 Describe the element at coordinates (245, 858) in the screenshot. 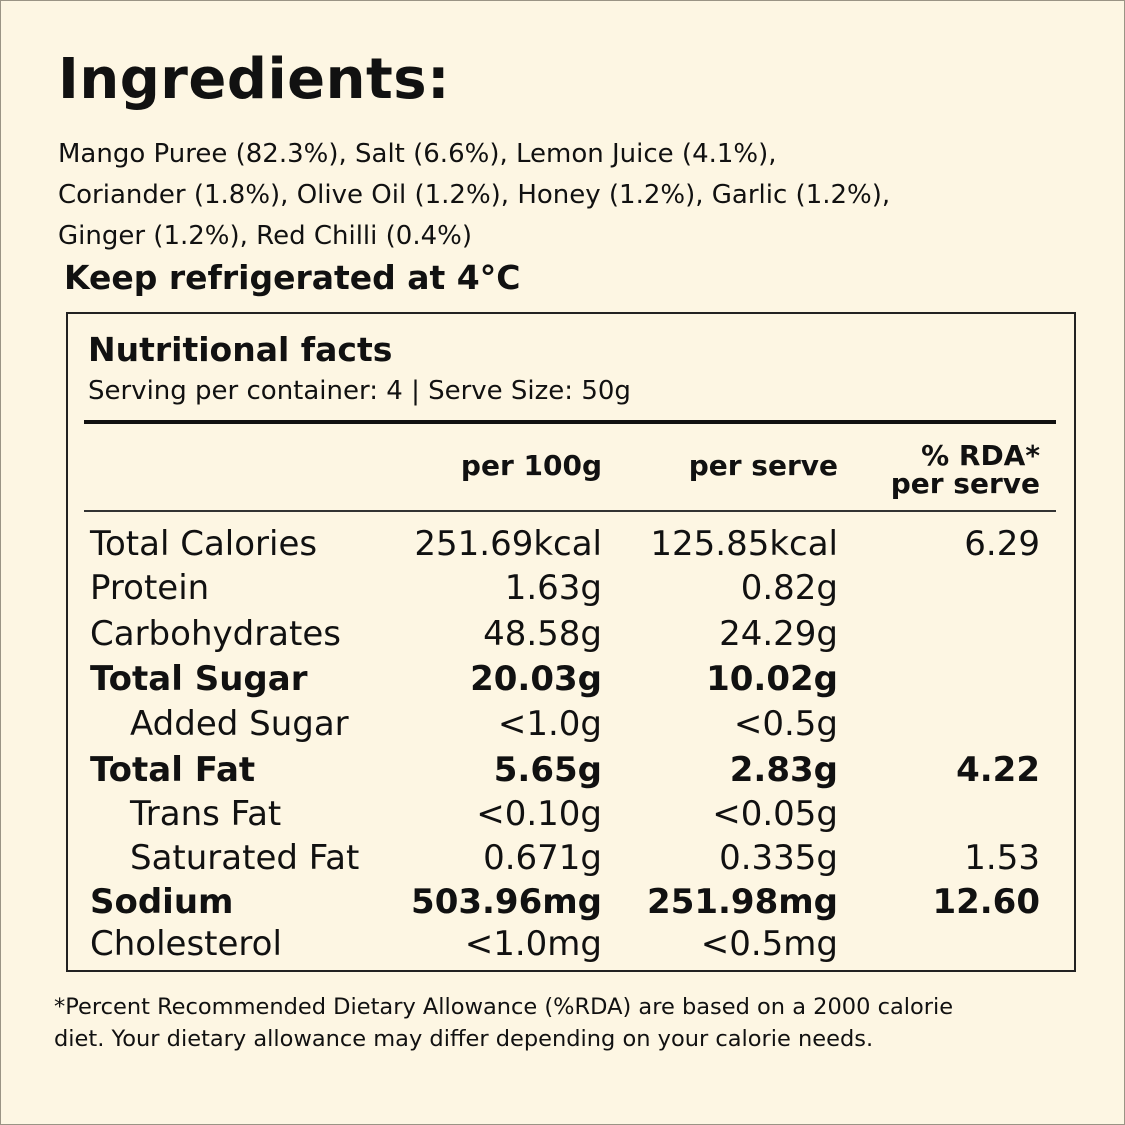

I see `nutrient-name: Saturated Fat` at that location.